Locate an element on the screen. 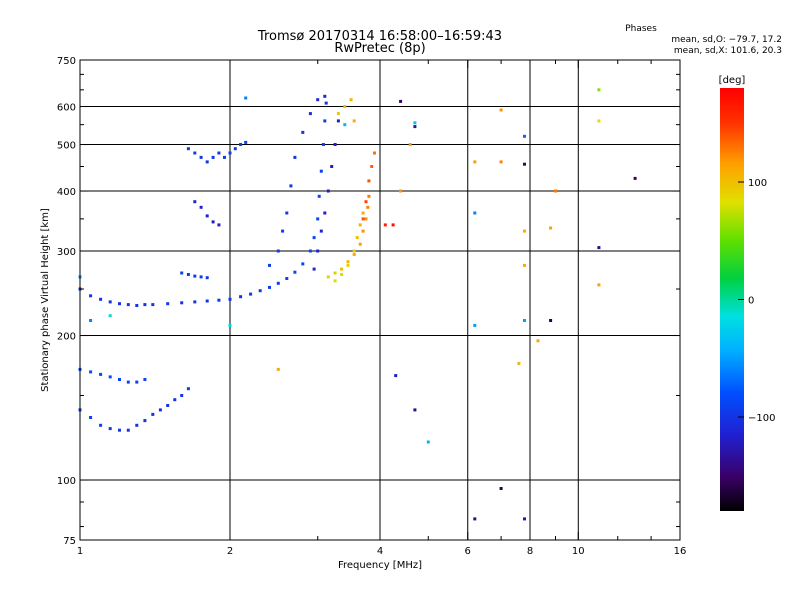  x-tick-label: 16 is located at coordinates (680, 551).